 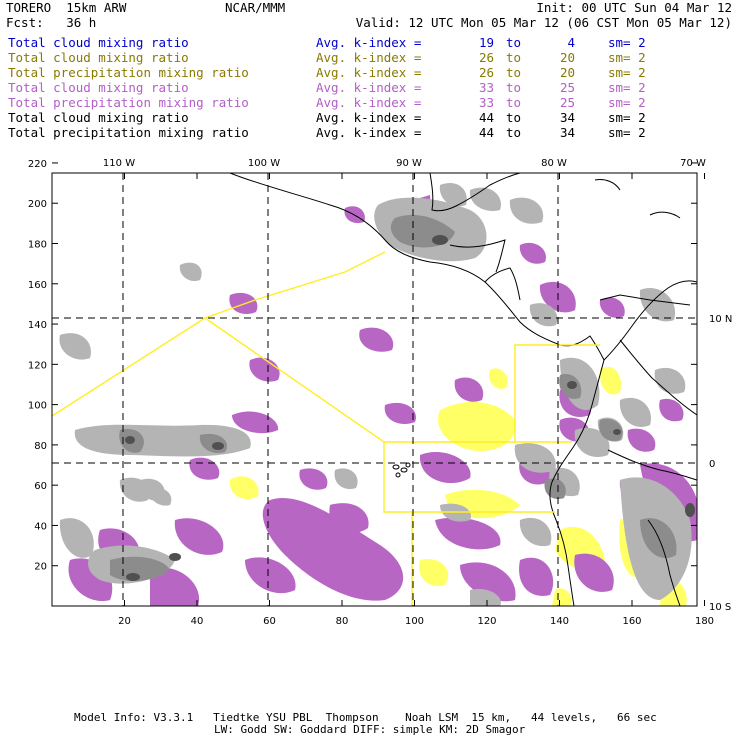 I want to click on center-name: NCAR/MMM, so click(x=255, y=7).